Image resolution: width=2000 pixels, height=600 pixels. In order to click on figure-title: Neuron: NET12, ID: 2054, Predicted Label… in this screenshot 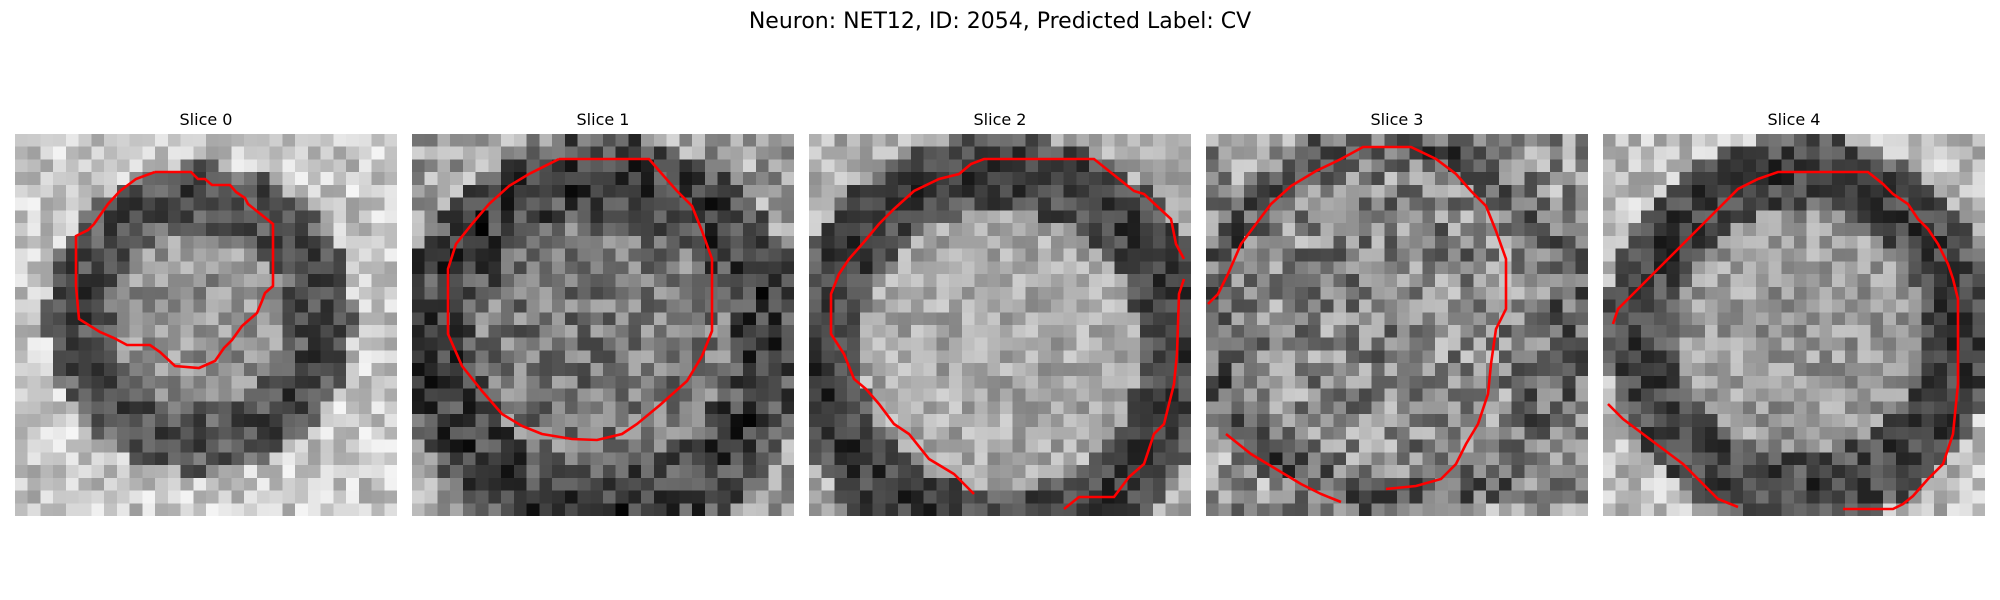, I will do `click(1000, 21)`.